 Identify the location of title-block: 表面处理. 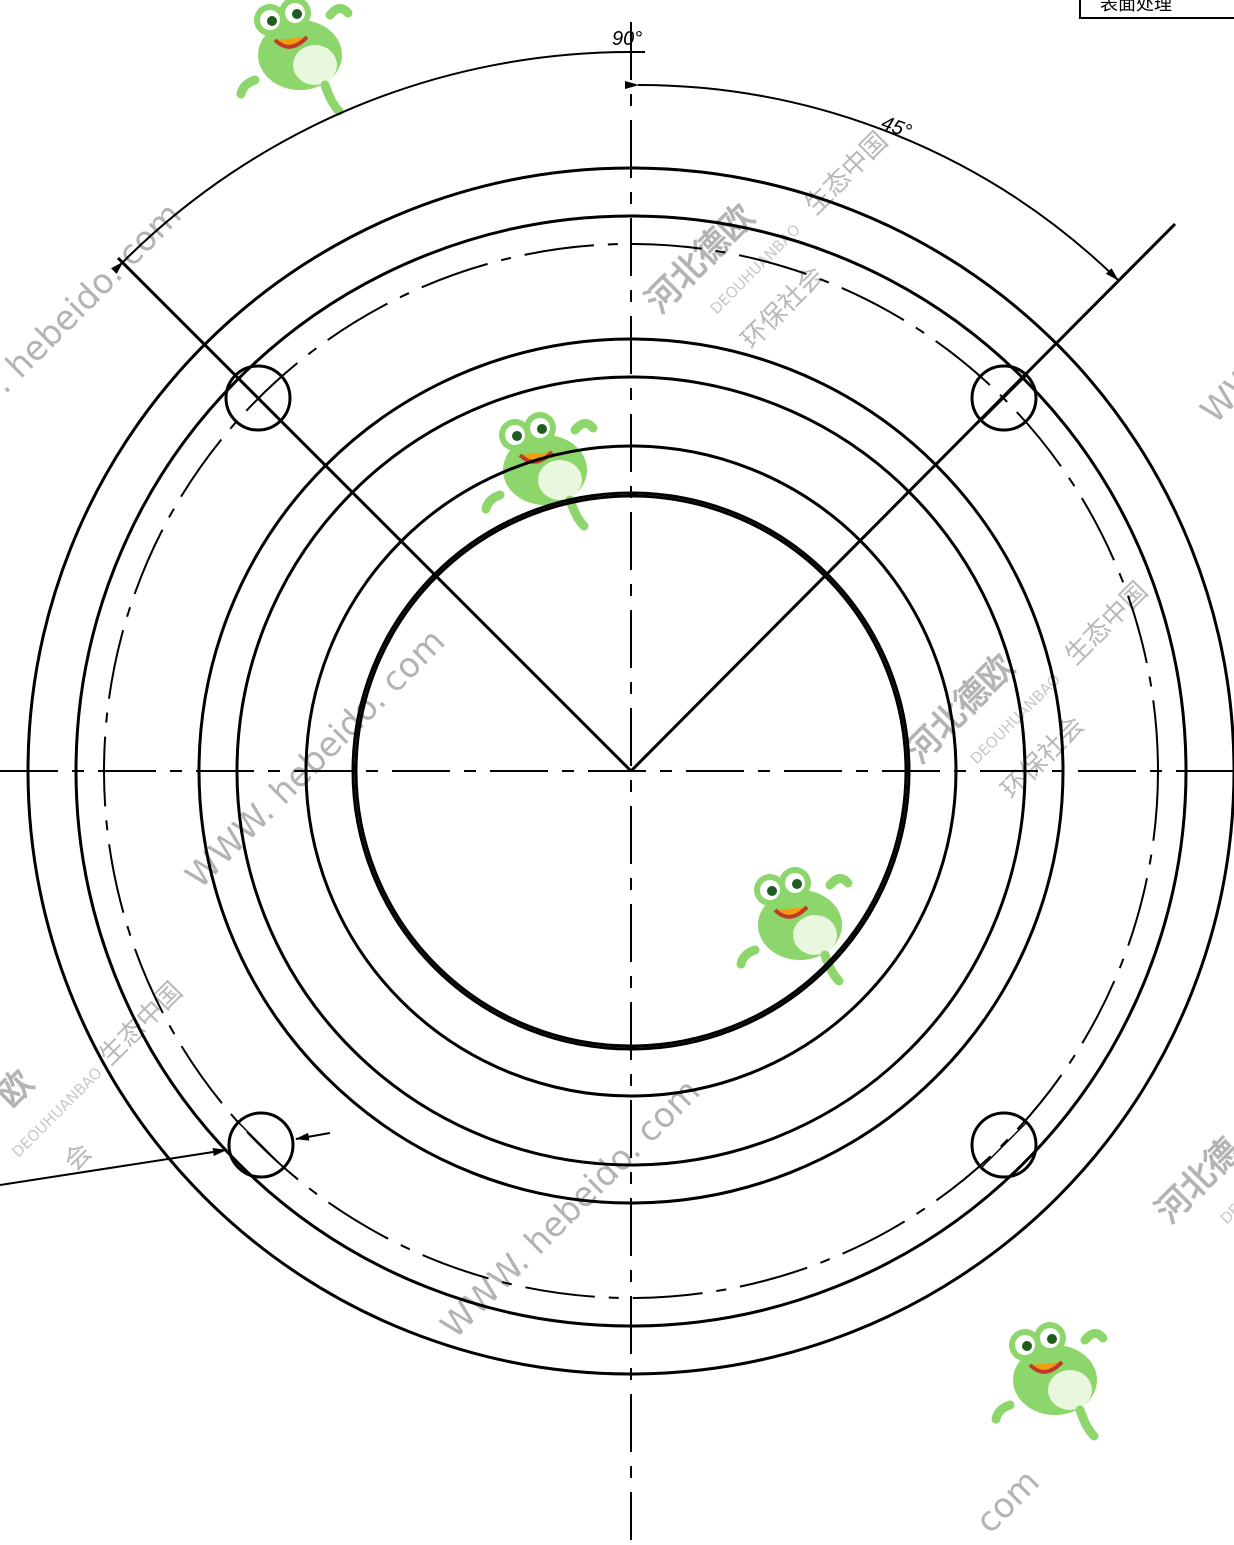
(1156, 9).